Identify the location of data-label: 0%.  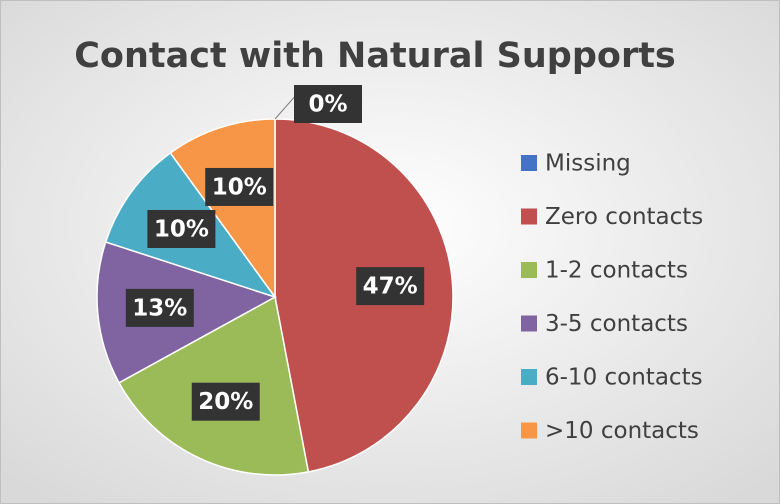
(327, 105).